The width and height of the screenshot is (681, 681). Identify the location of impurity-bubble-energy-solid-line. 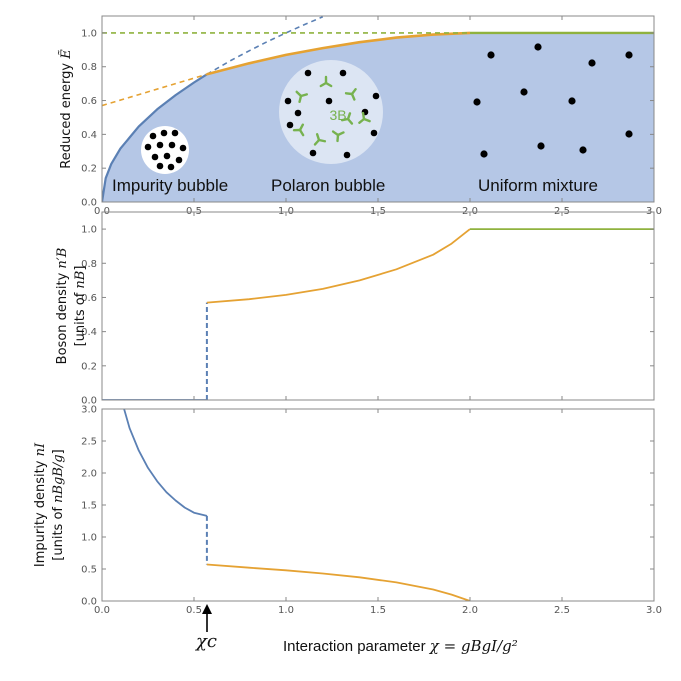
(155, 137).